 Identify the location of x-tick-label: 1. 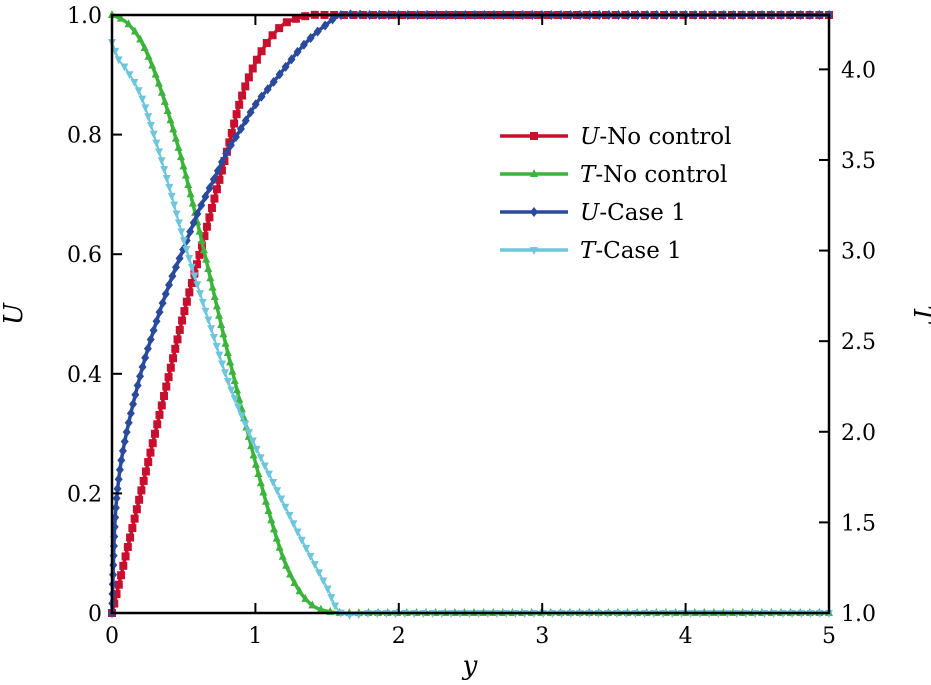
(255, 636).